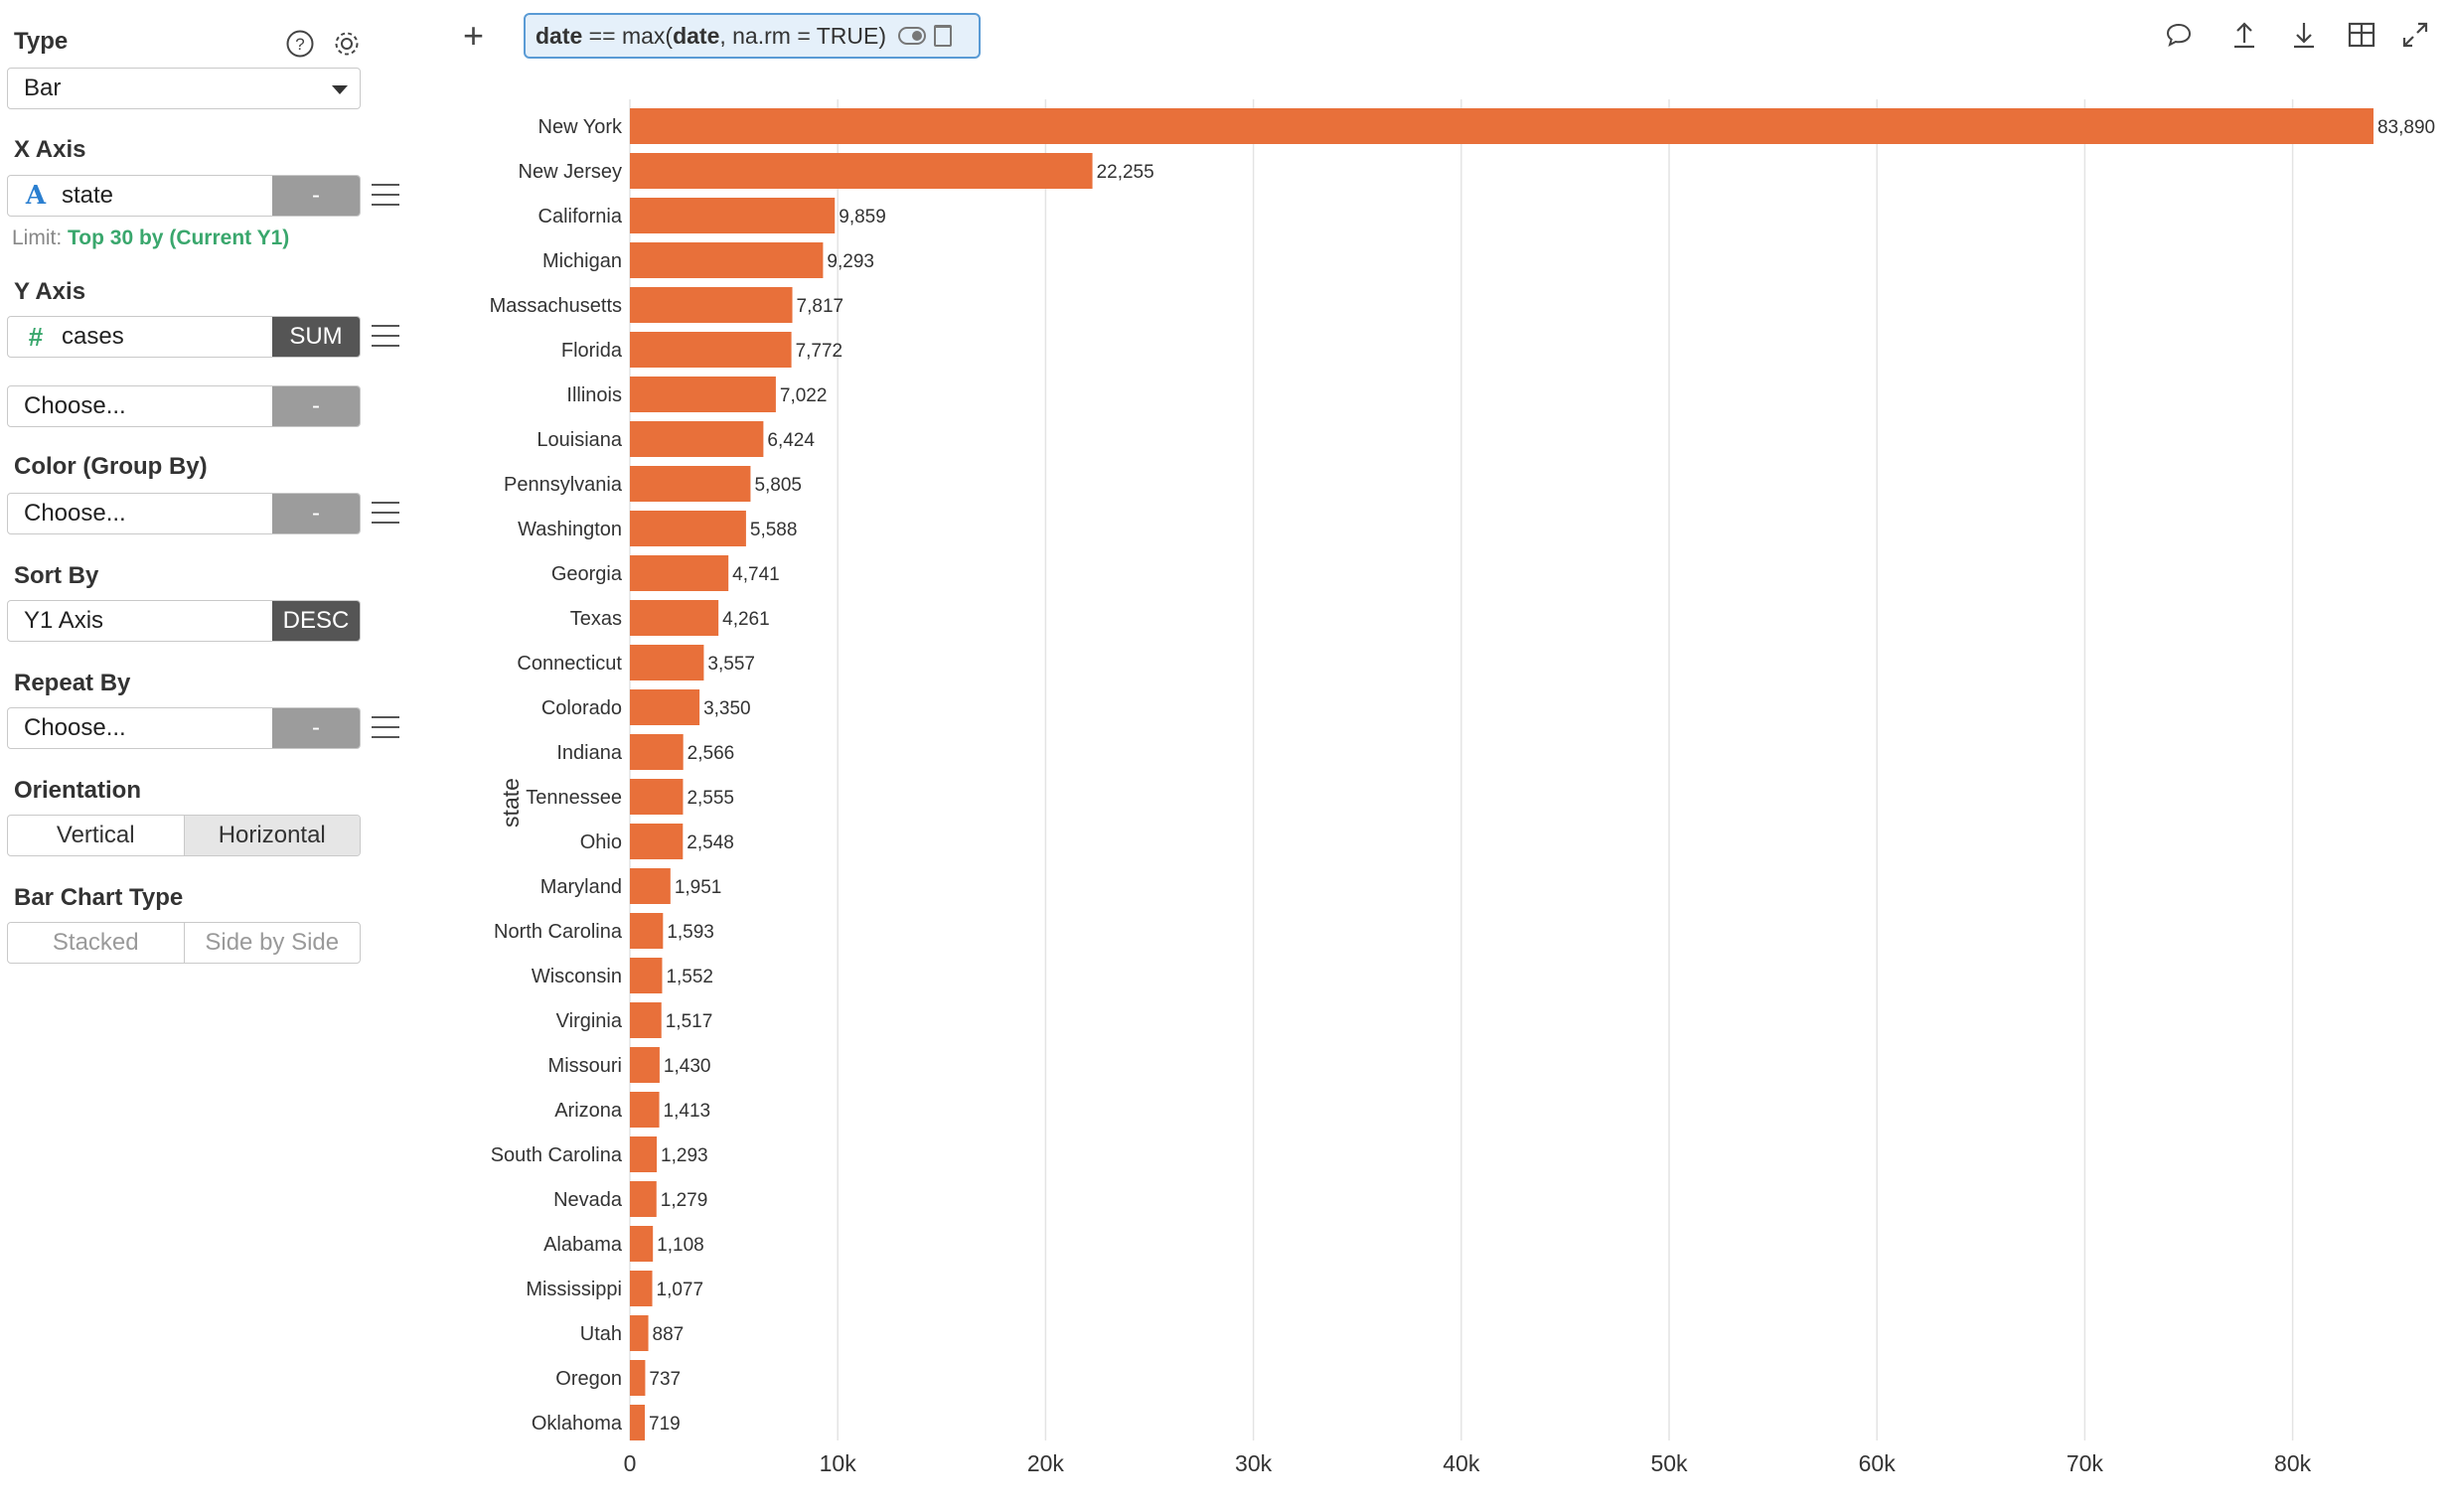 The height and width of the screenshot is (1512, 2450). I want to click on bar-type-side-by-side-button: Side by Side, so click(272, 943).